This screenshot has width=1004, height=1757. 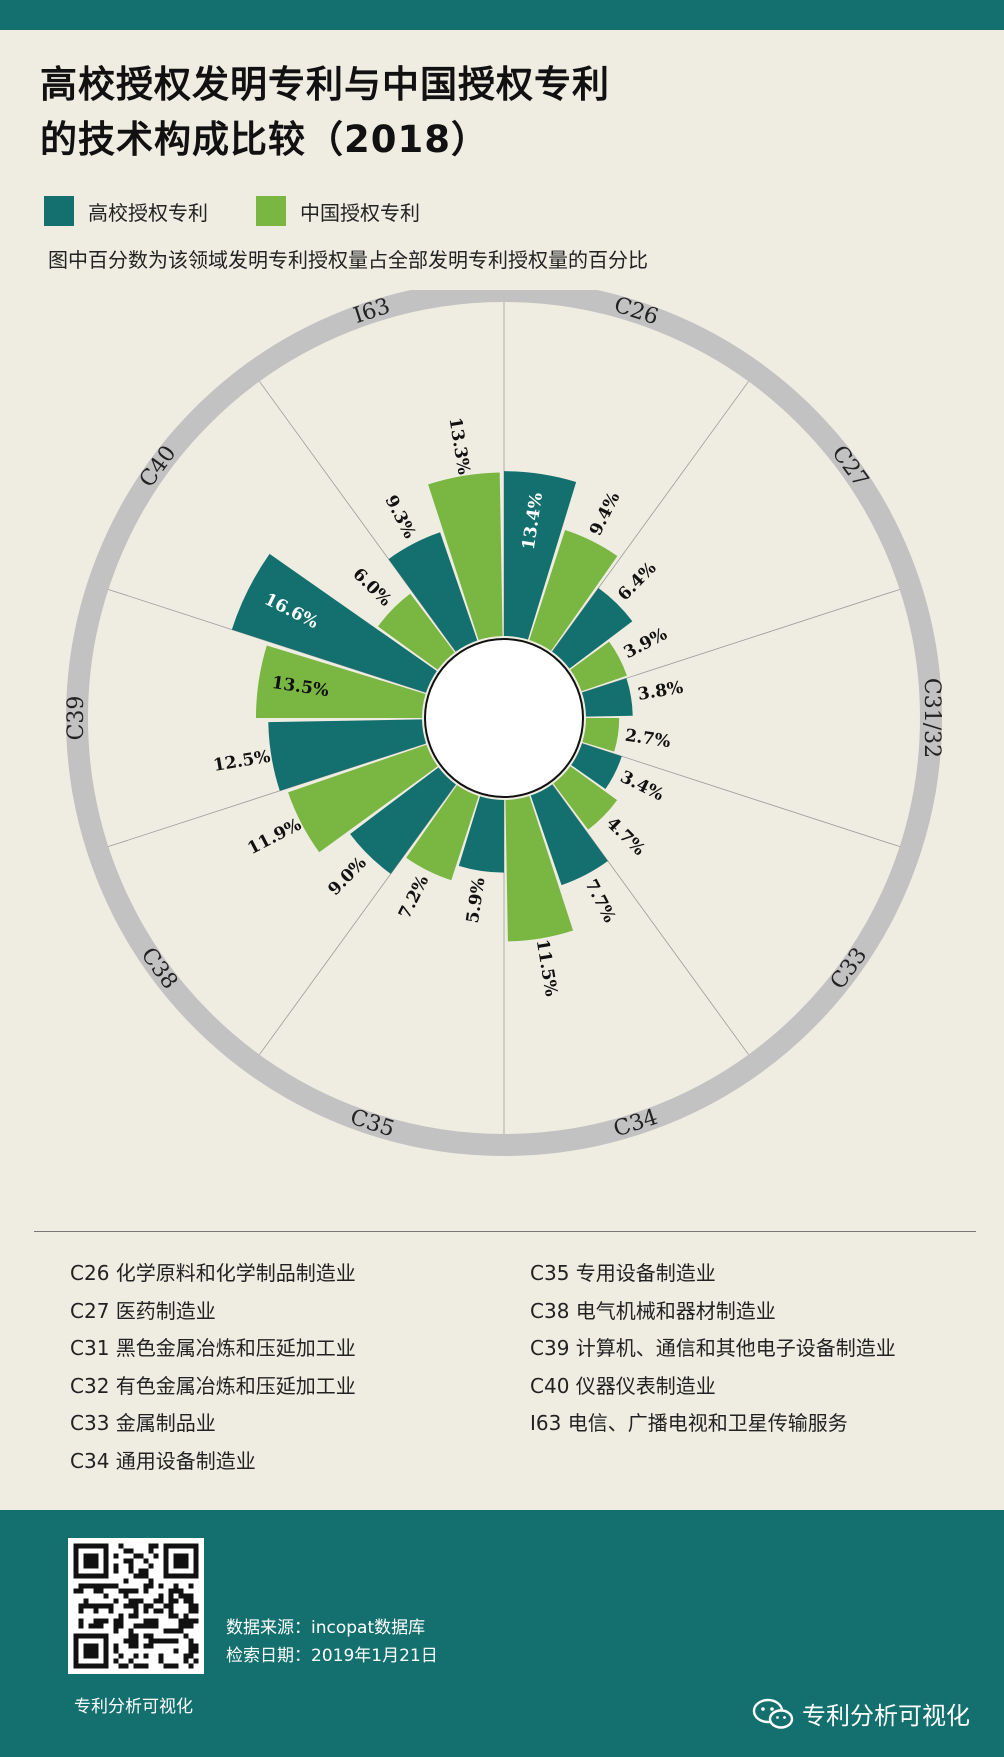 What do you see at coordinates (605, 514) in the screenshot?
I see `data-label: 9.4%` at bounding box center [605, 514].